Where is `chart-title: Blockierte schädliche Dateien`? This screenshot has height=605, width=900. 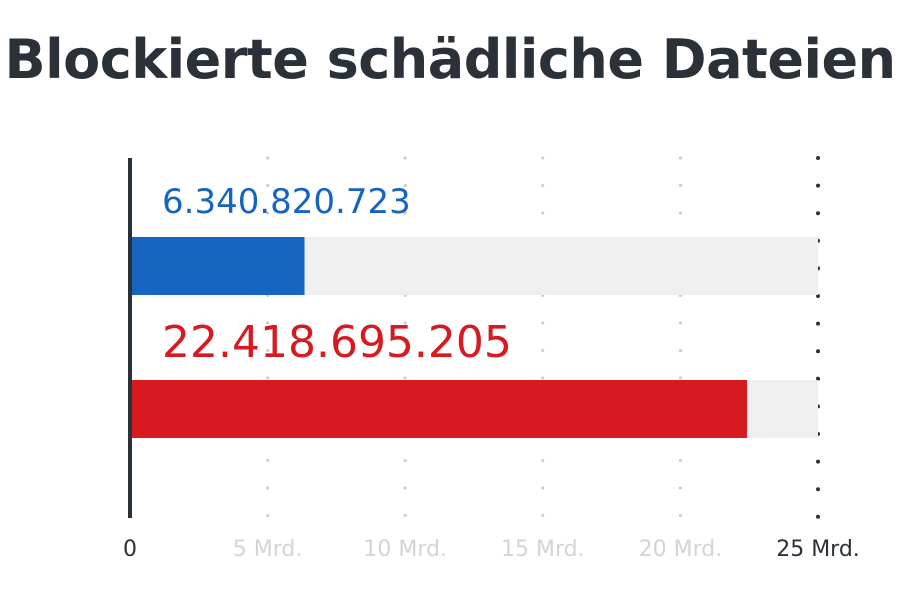
chart-title: Blockierte schädliche Dateien is located at coordinates (450, 59).